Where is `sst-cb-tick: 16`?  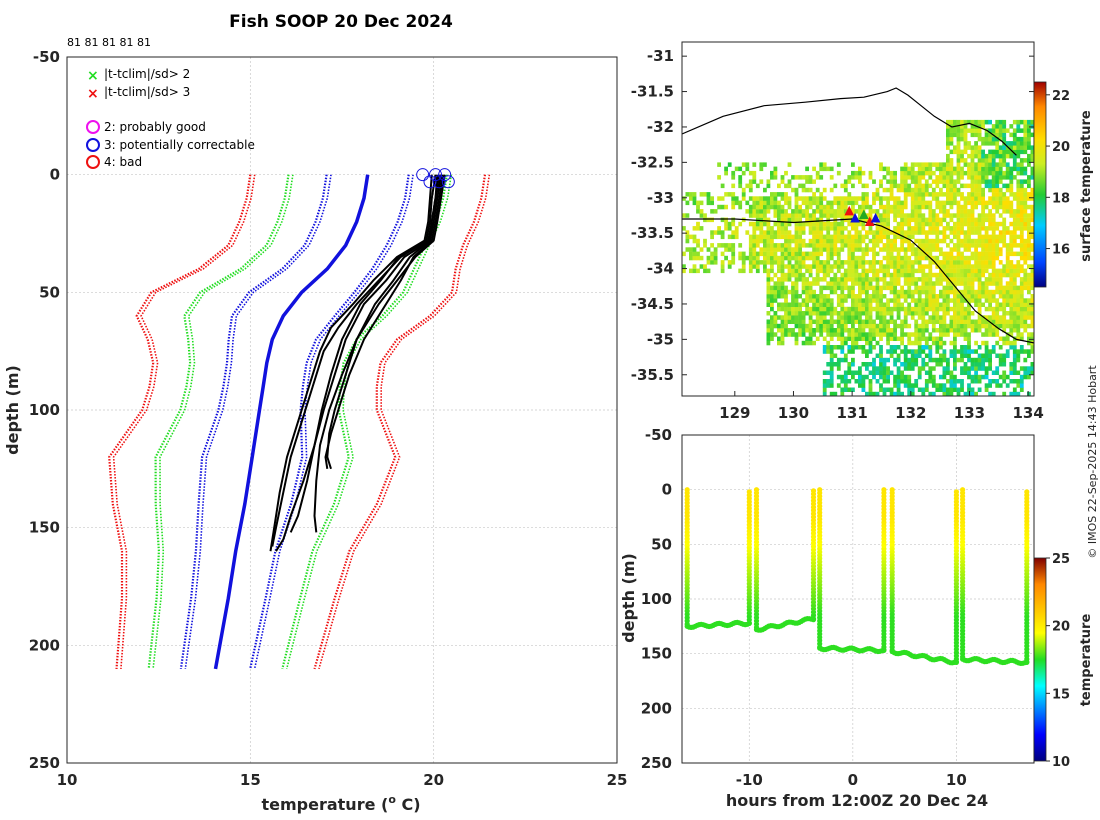
sst-cb-tick: 16 is located at coordinates (1061, 250).